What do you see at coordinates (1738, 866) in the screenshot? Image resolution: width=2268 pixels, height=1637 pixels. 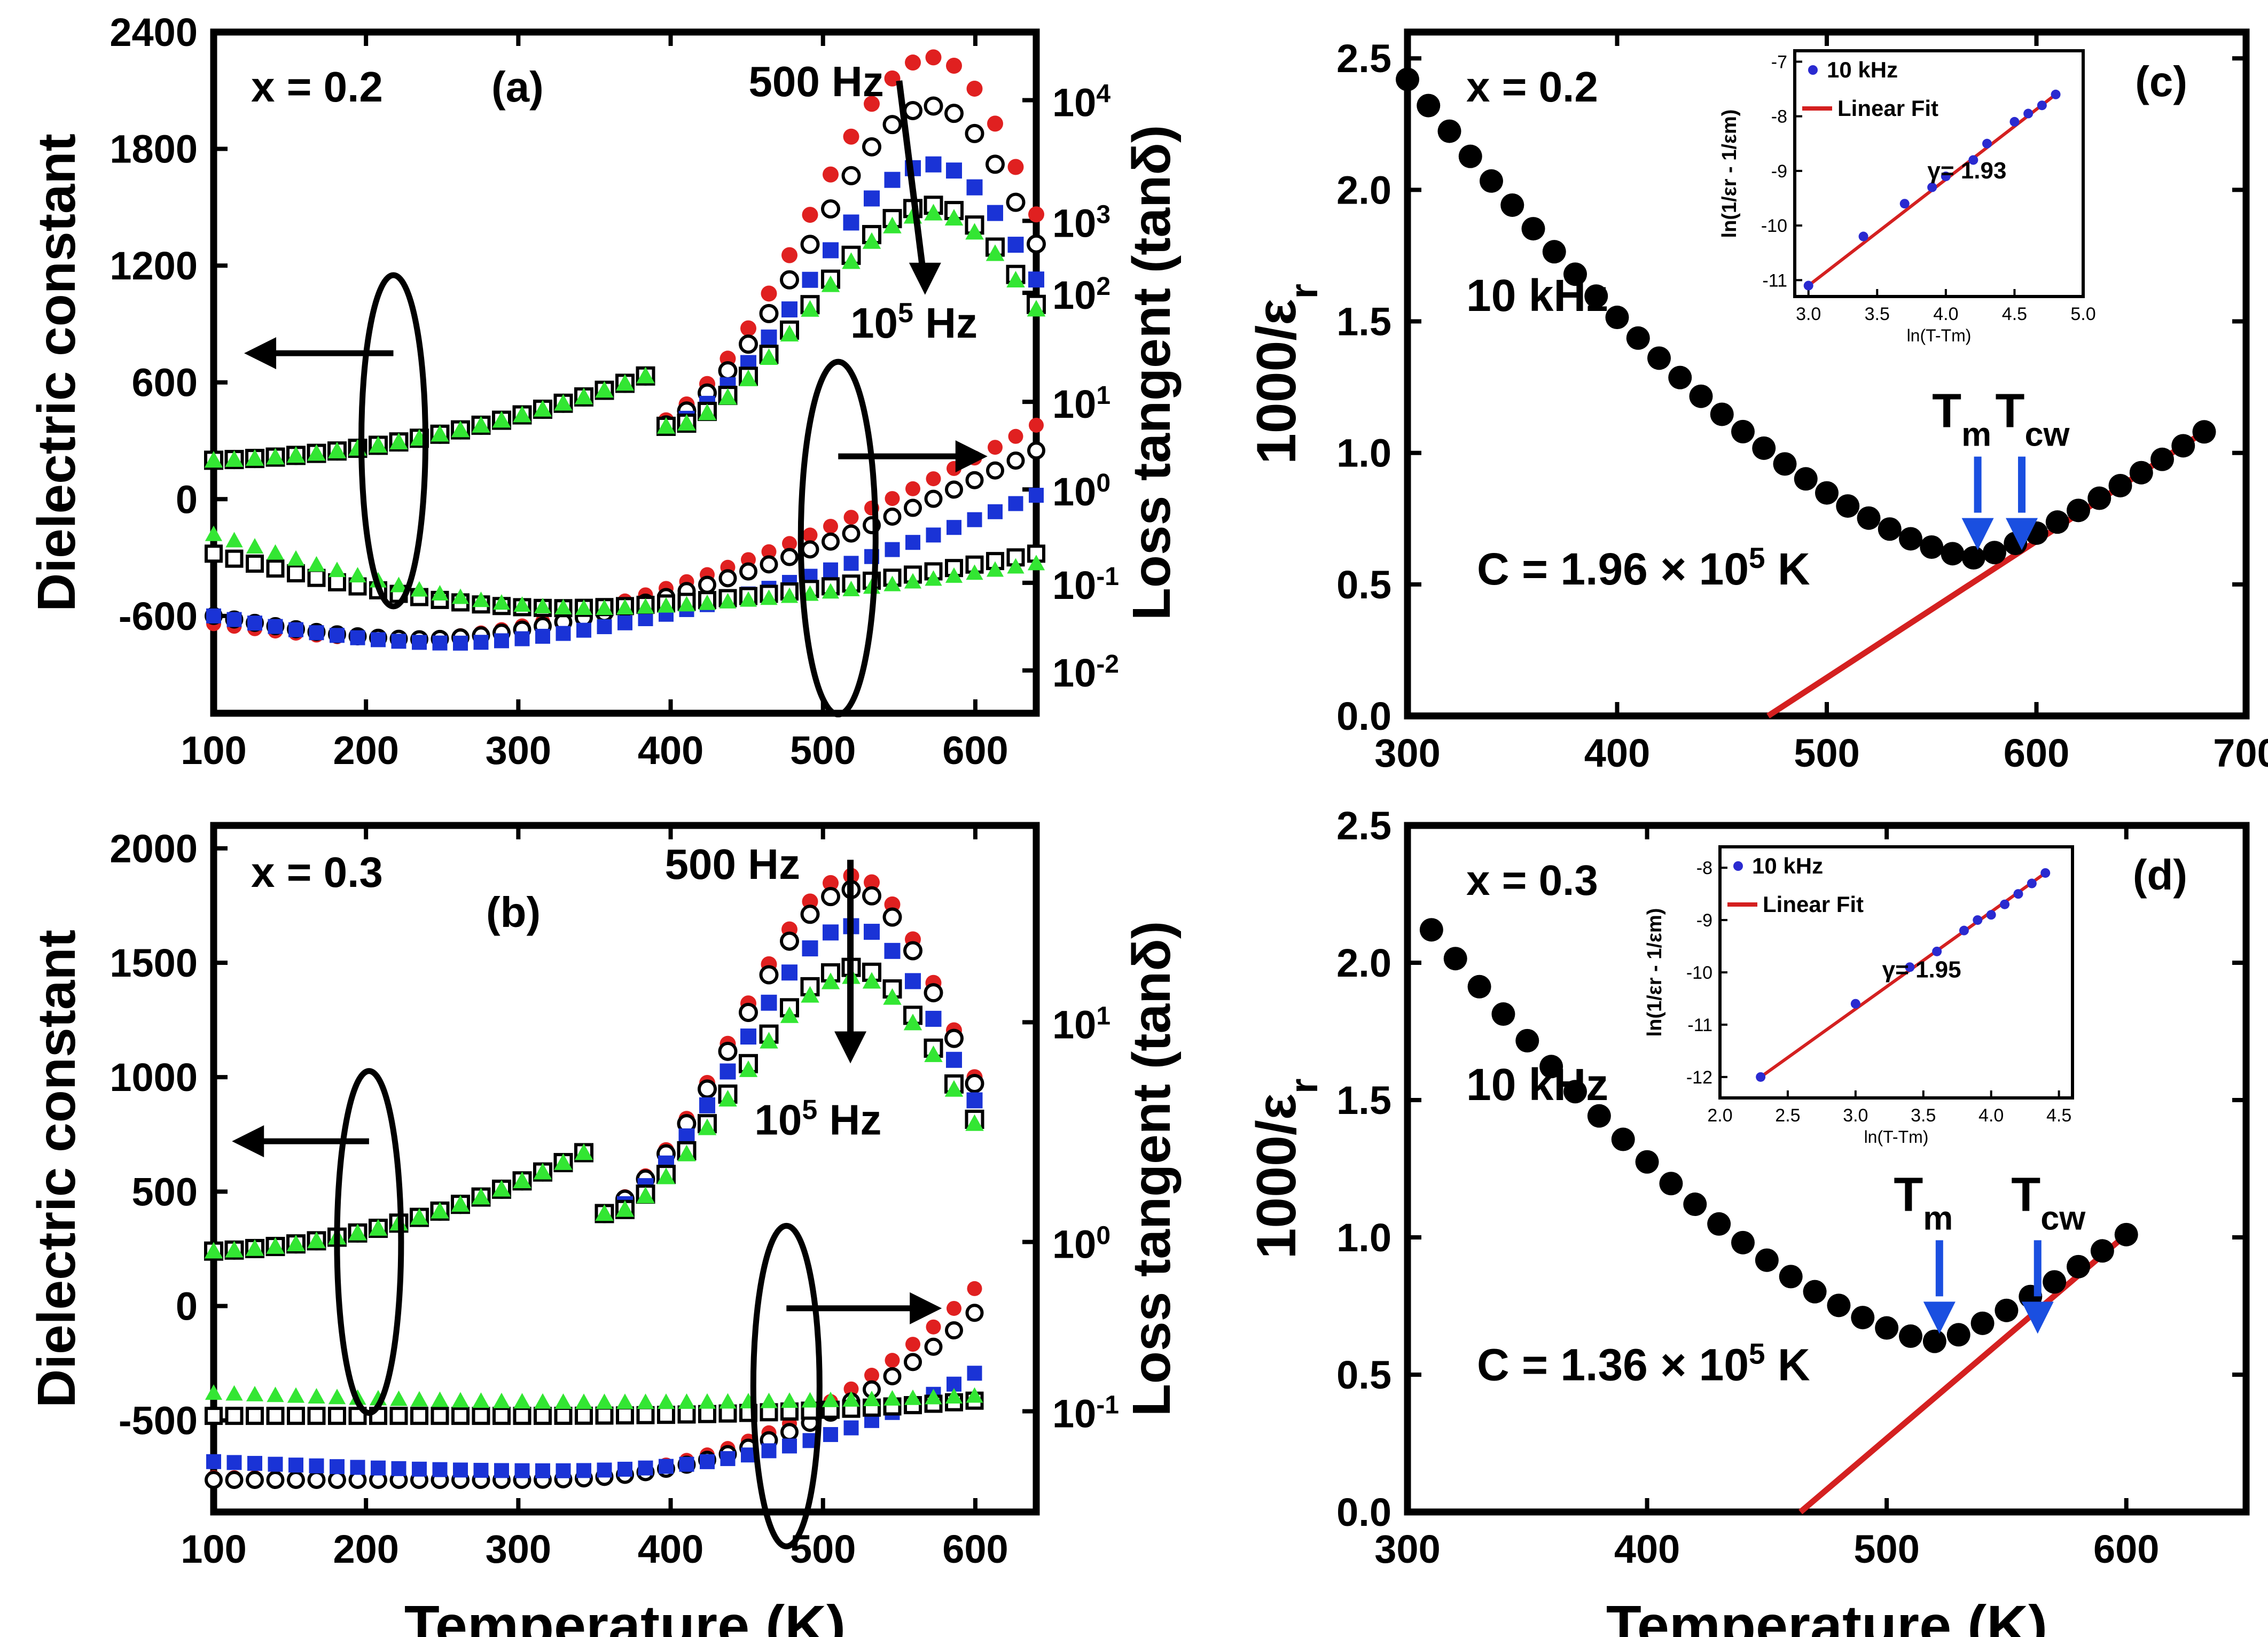 I see `inset-legend-marker` at bounding box center [1738, 866].